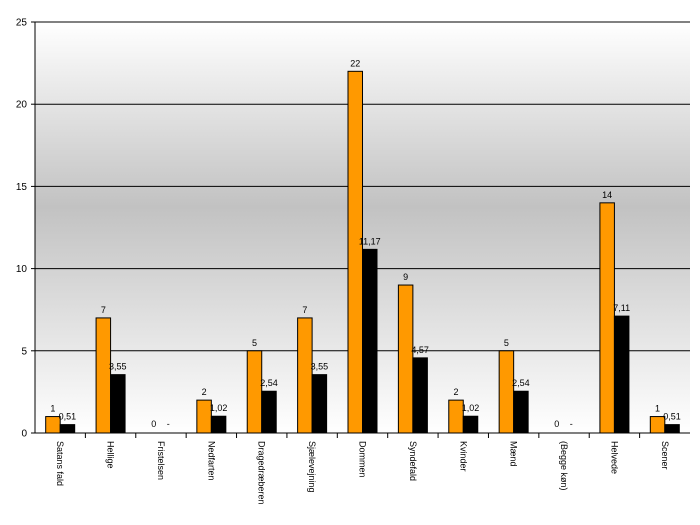 The image size is (700, 525). Describe the element at coordinates (665, 455) in the screenshot. I see `category-label: Scener` at that location.